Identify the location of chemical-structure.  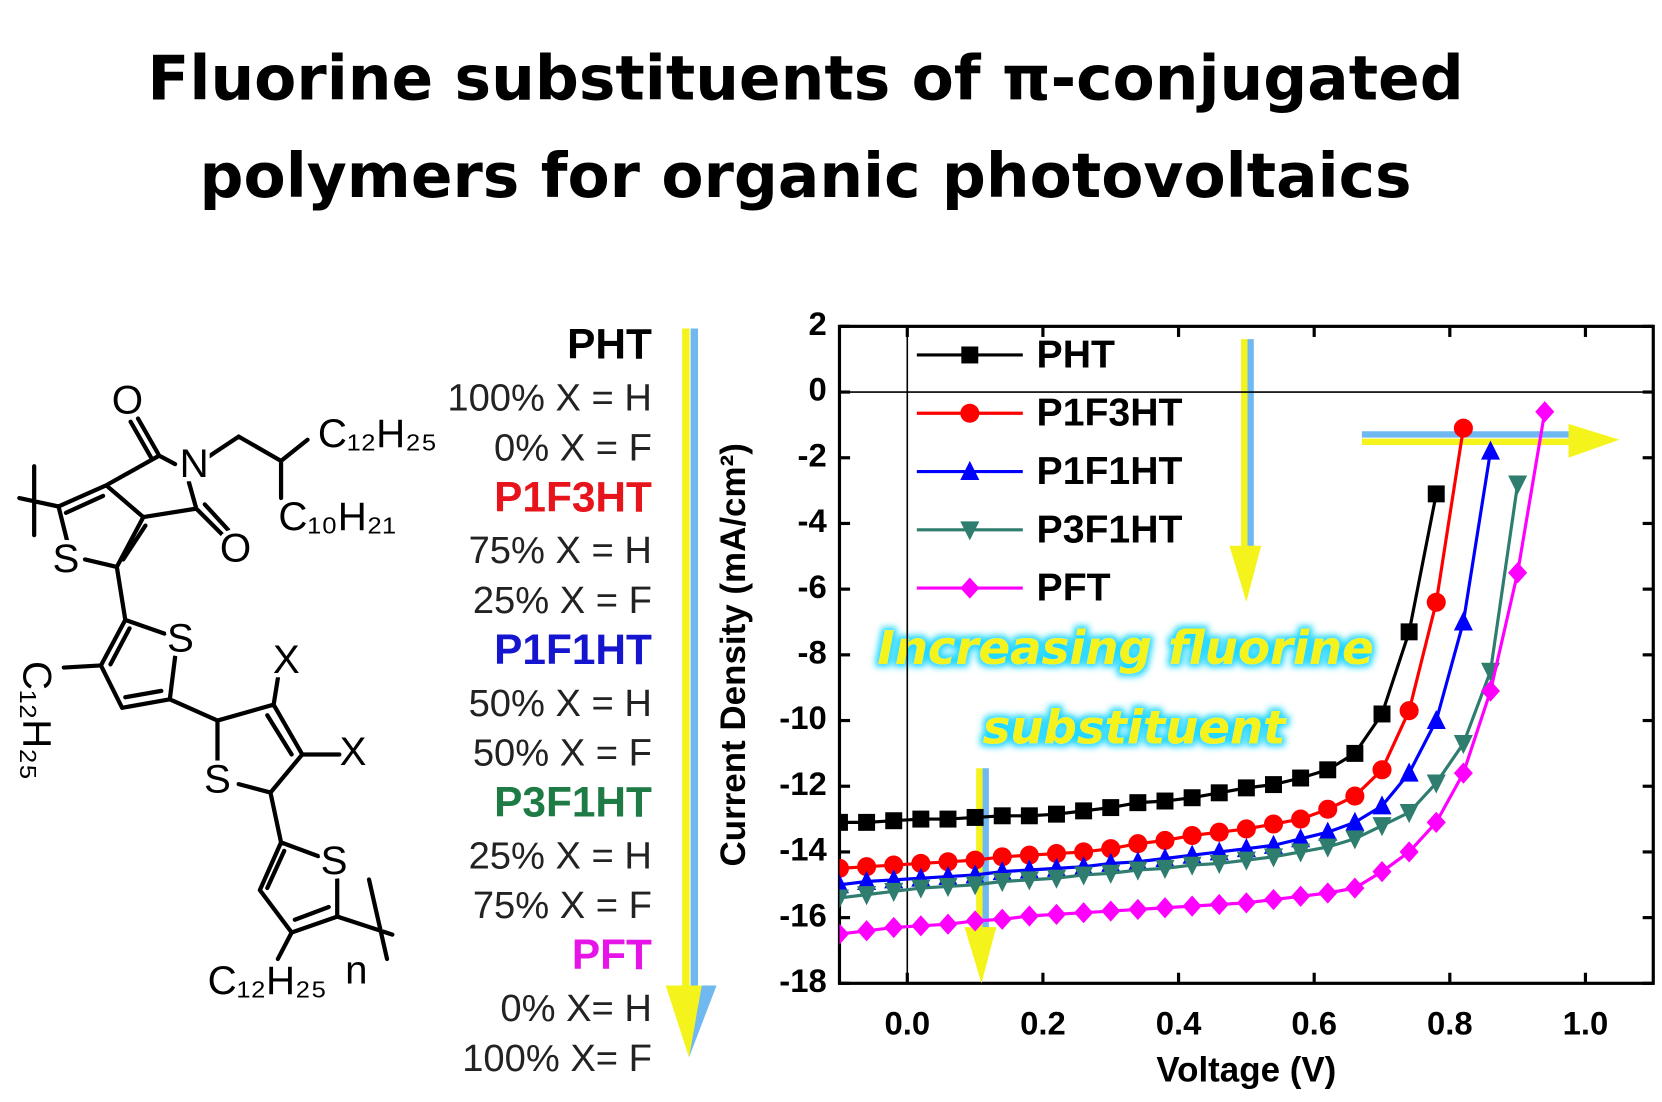
(206, 689).